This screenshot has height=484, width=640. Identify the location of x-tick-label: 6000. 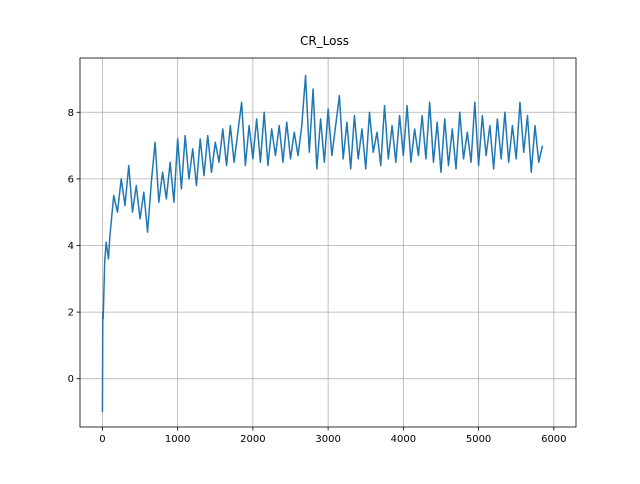
(553, 439).